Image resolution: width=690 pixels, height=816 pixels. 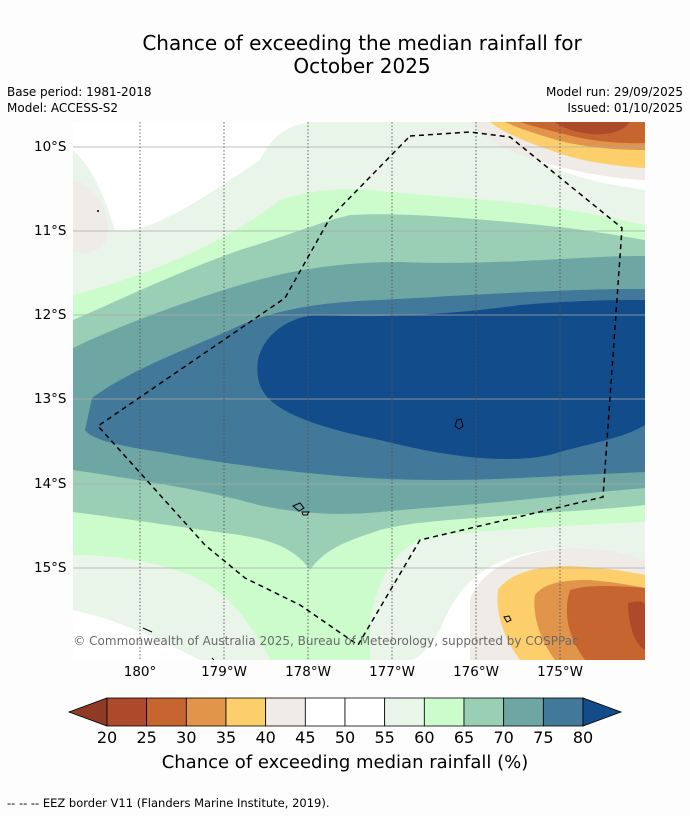 I want to click on lon-label-179w: 179°W, so click(x=224, y=672).